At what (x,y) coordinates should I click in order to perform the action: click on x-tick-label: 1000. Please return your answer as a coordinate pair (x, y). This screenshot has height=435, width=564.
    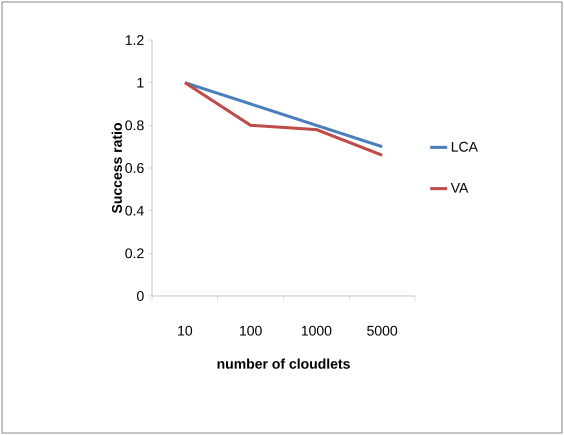
    Looking at the image, I should click on (317, 331).